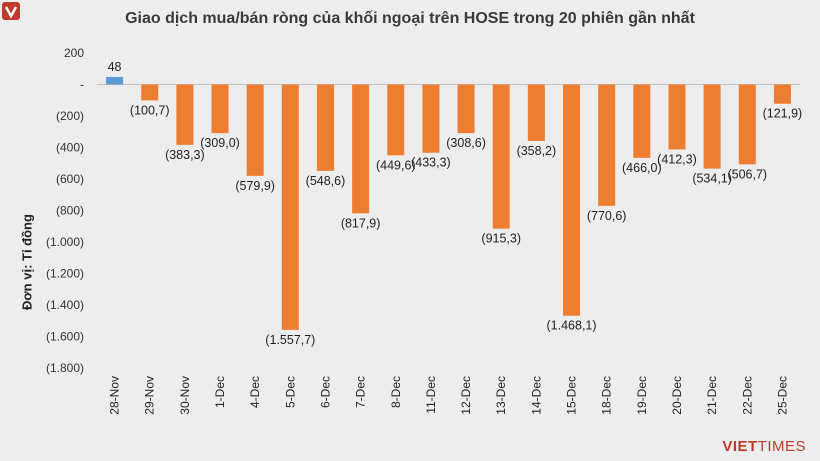 Image resolution: width=820 pixels, height=461 pixels. What do you see at coordinates (150, 395) in the screenshot?
I see `x-tick-label: 29-Nov` at bounding box center [150, 395].